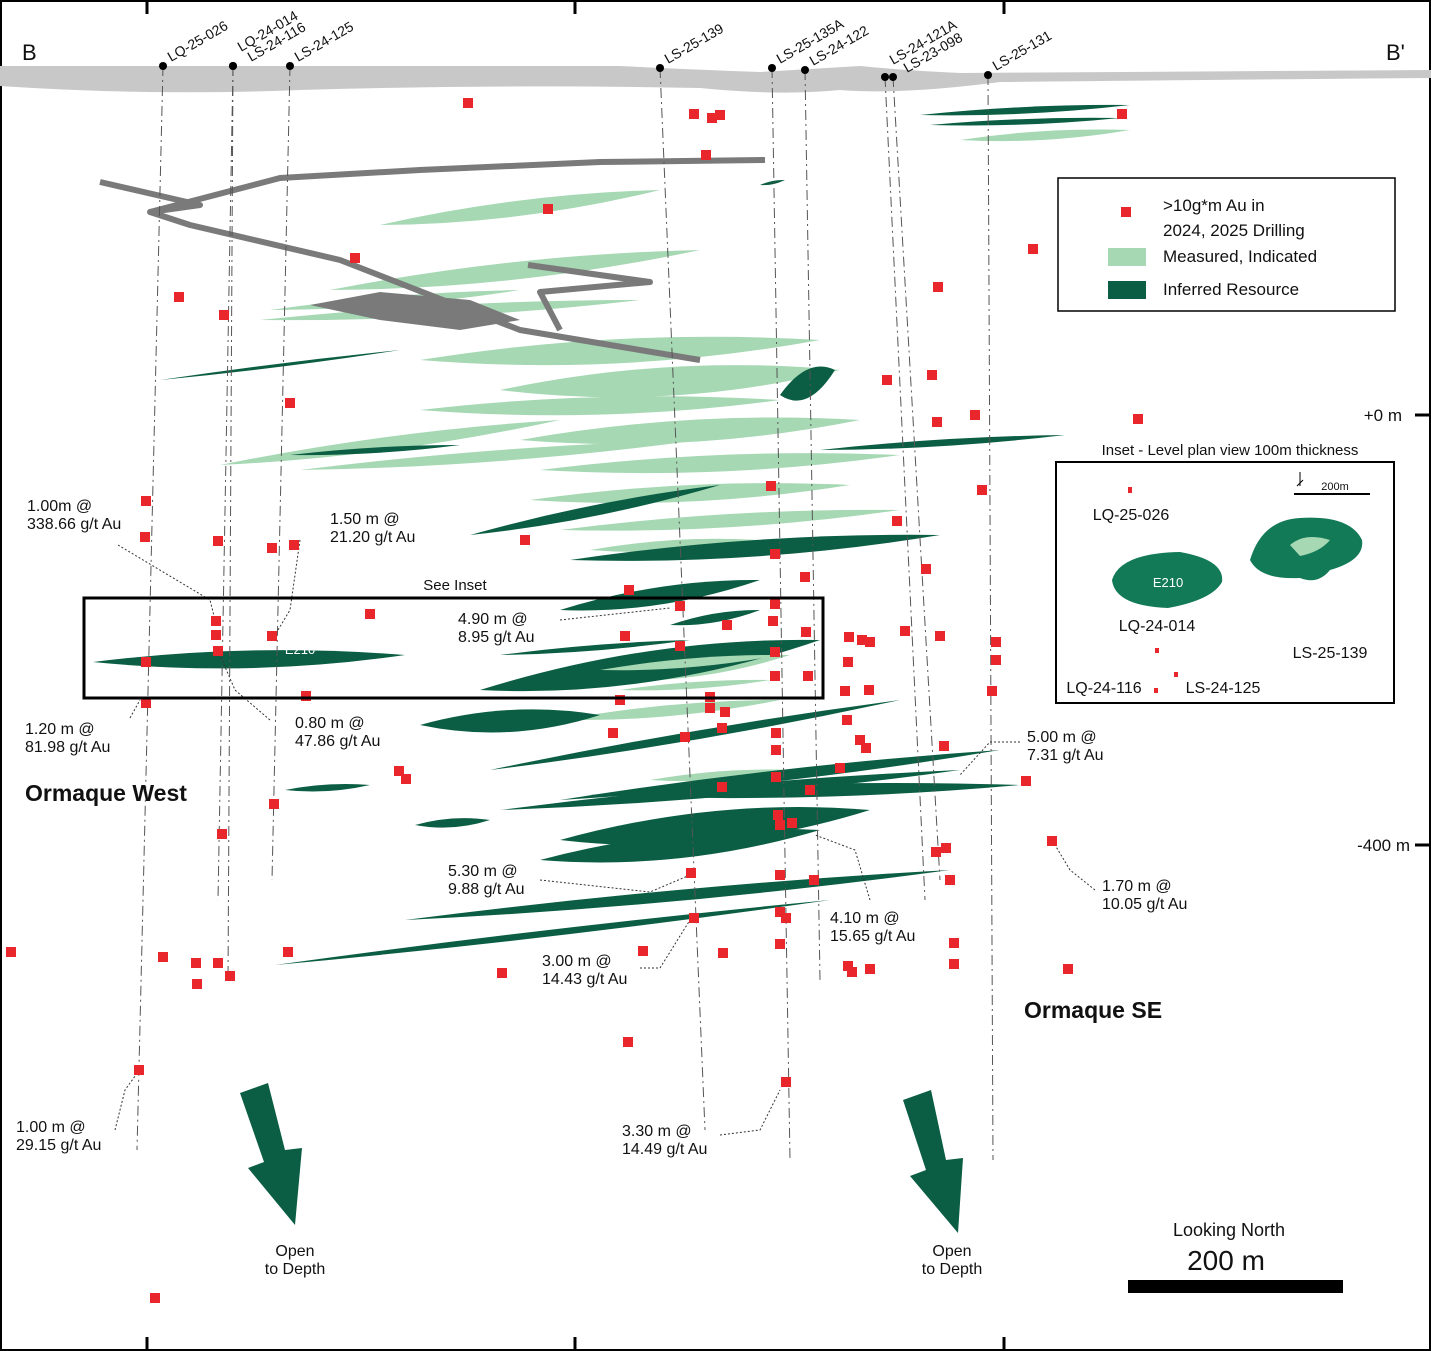  Describe the element at coordinates (1093, 1010) in the screenshot. I see `zone-name: Ormaque SE` at that location.